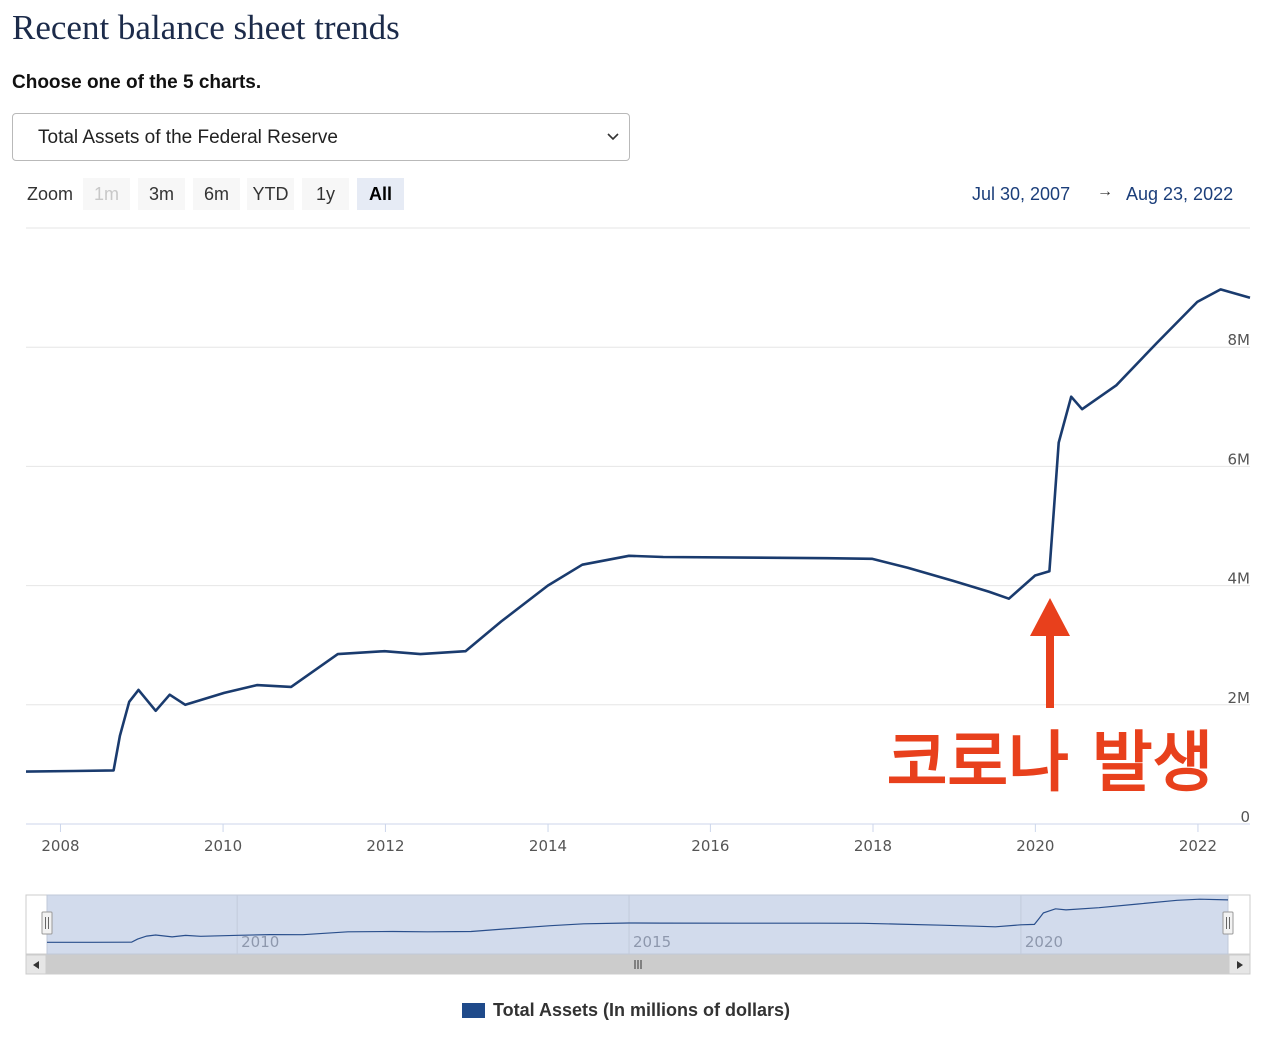 The image size is (1280, 1038). Describe the element at coordinates (223, 846) in the screenshot. I see `x-tick-label: 2010` at that location.